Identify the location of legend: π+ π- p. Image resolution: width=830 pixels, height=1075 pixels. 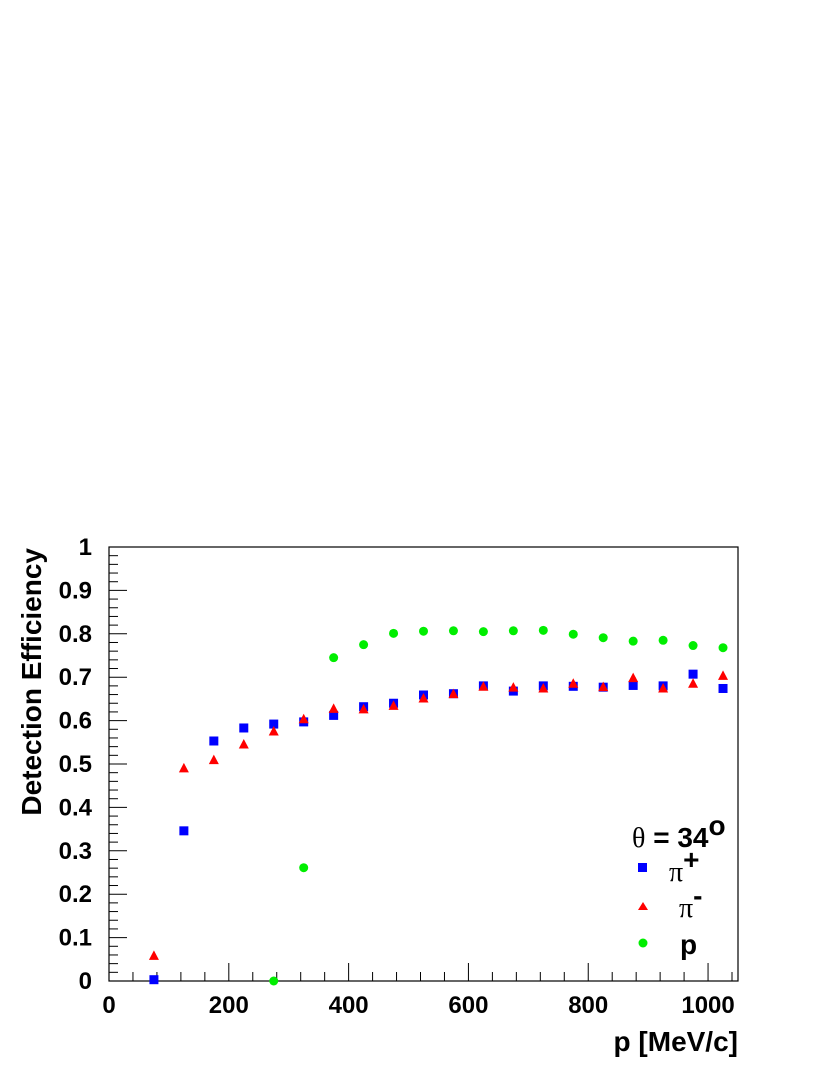
(670, 902).